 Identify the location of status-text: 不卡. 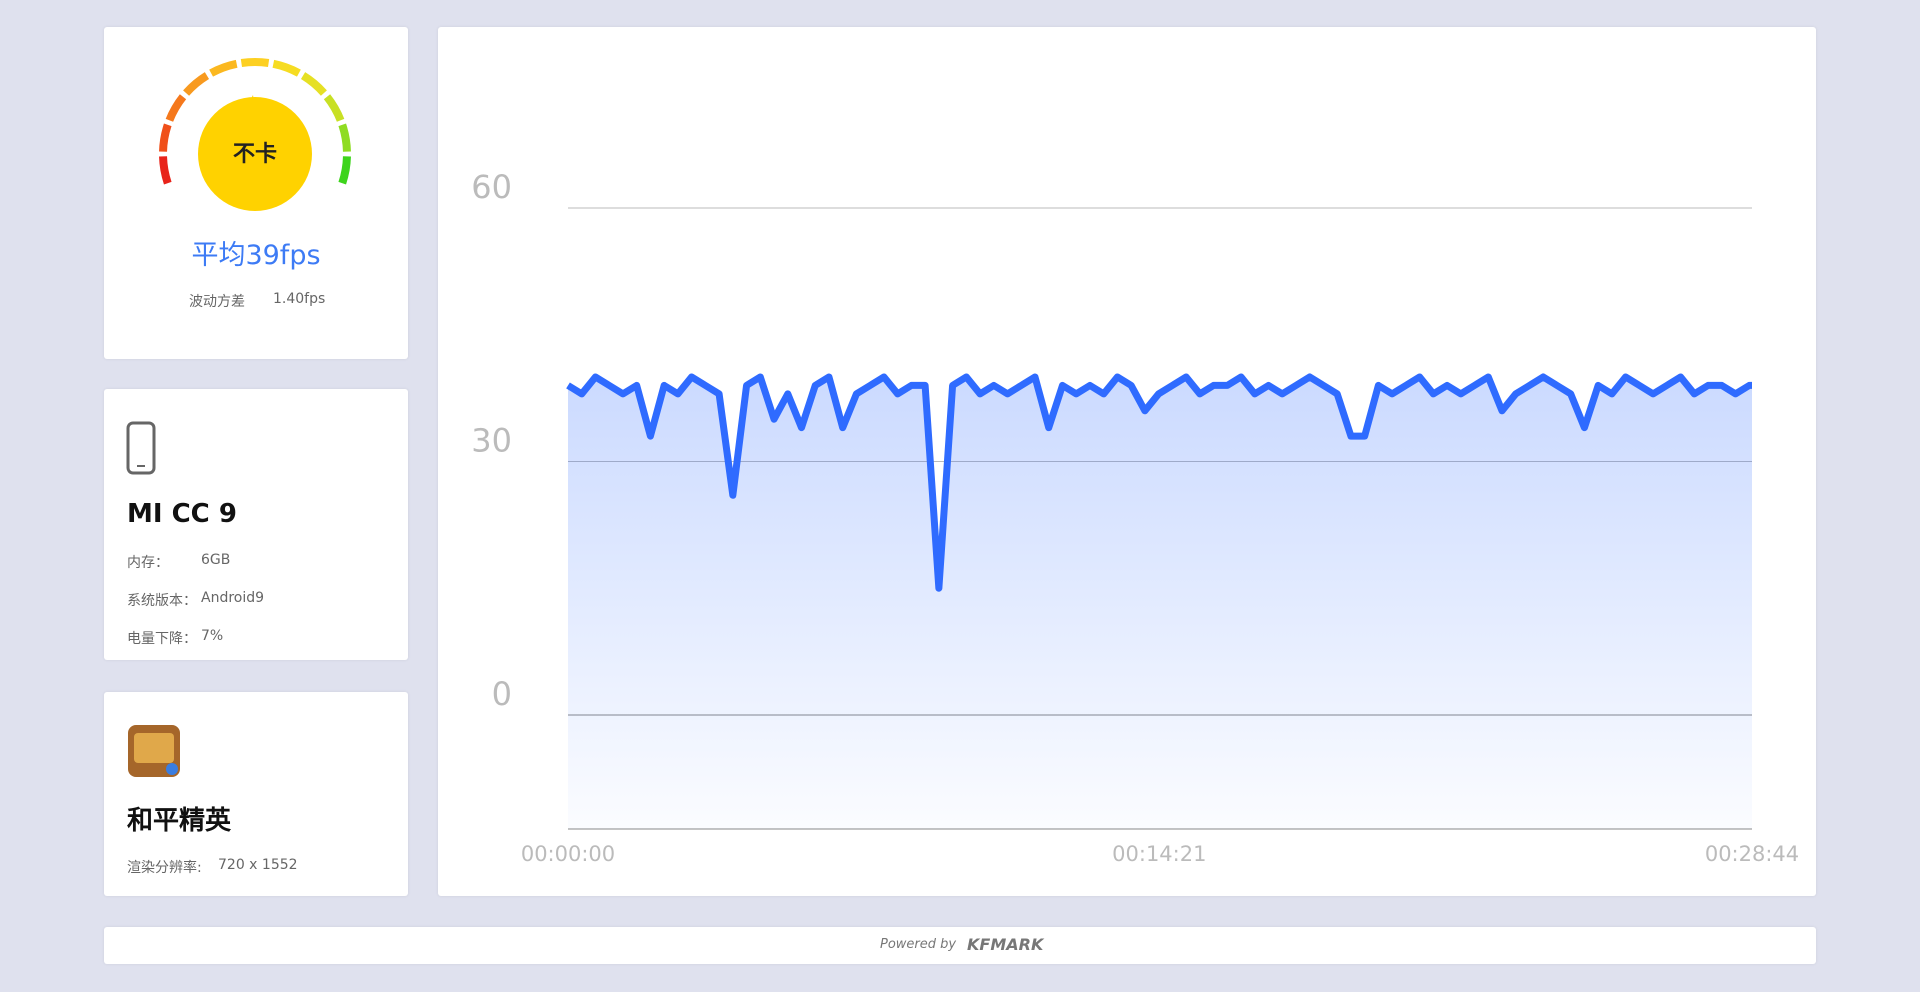
(255, 154).